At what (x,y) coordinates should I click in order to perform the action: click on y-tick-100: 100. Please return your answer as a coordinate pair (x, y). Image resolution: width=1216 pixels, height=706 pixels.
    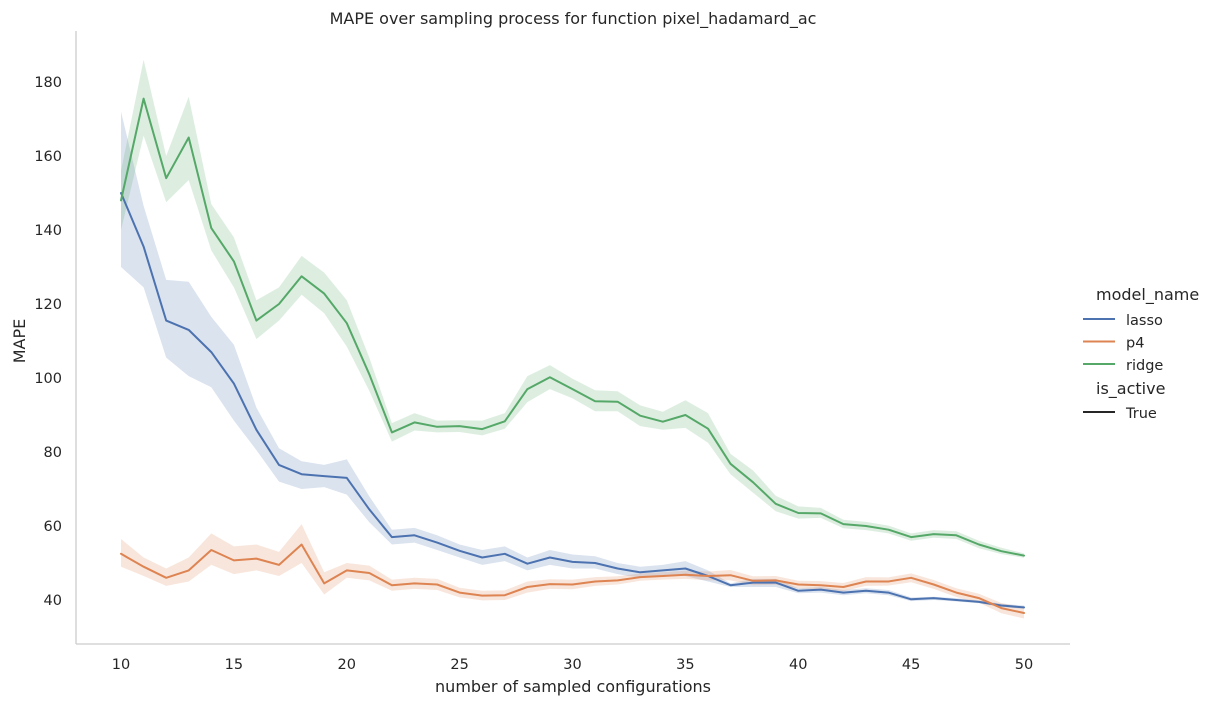
    Looking at the image, I should click on (48, 379).